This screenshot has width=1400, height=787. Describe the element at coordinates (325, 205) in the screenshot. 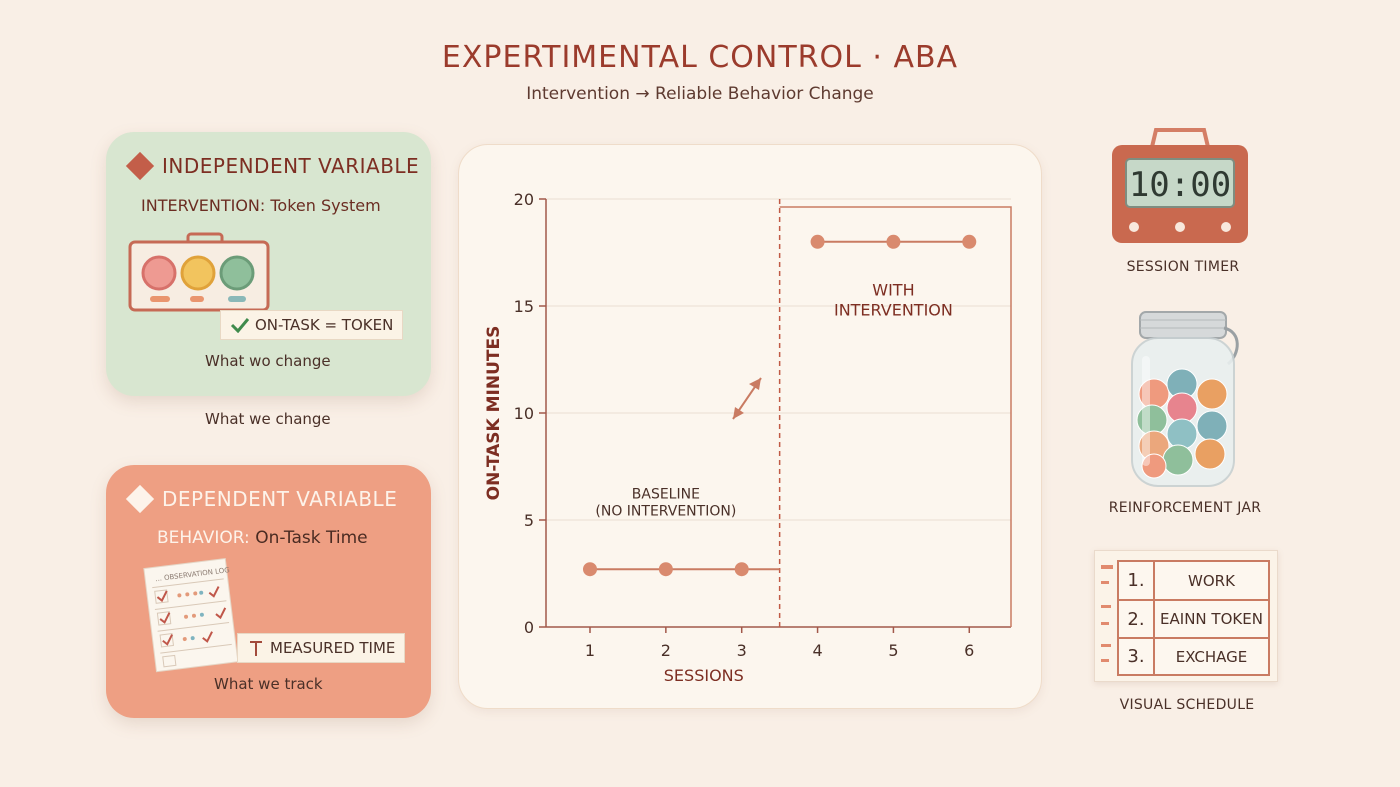

I see `intervention-value: Token System` at that location.